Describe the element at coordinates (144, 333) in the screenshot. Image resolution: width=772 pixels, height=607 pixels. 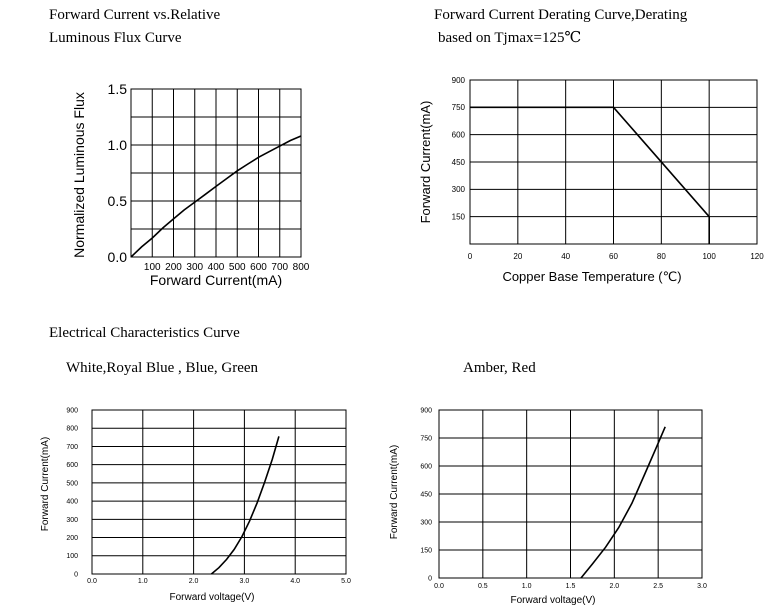
I see `section-title: Electrical Characteristics Curve` at that location.